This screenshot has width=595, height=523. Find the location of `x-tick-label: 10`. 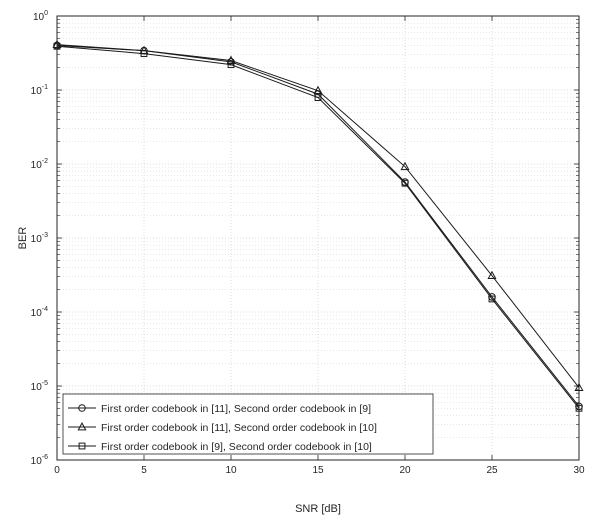

x-tick-label: 10 is located at coordinates (231, 470).